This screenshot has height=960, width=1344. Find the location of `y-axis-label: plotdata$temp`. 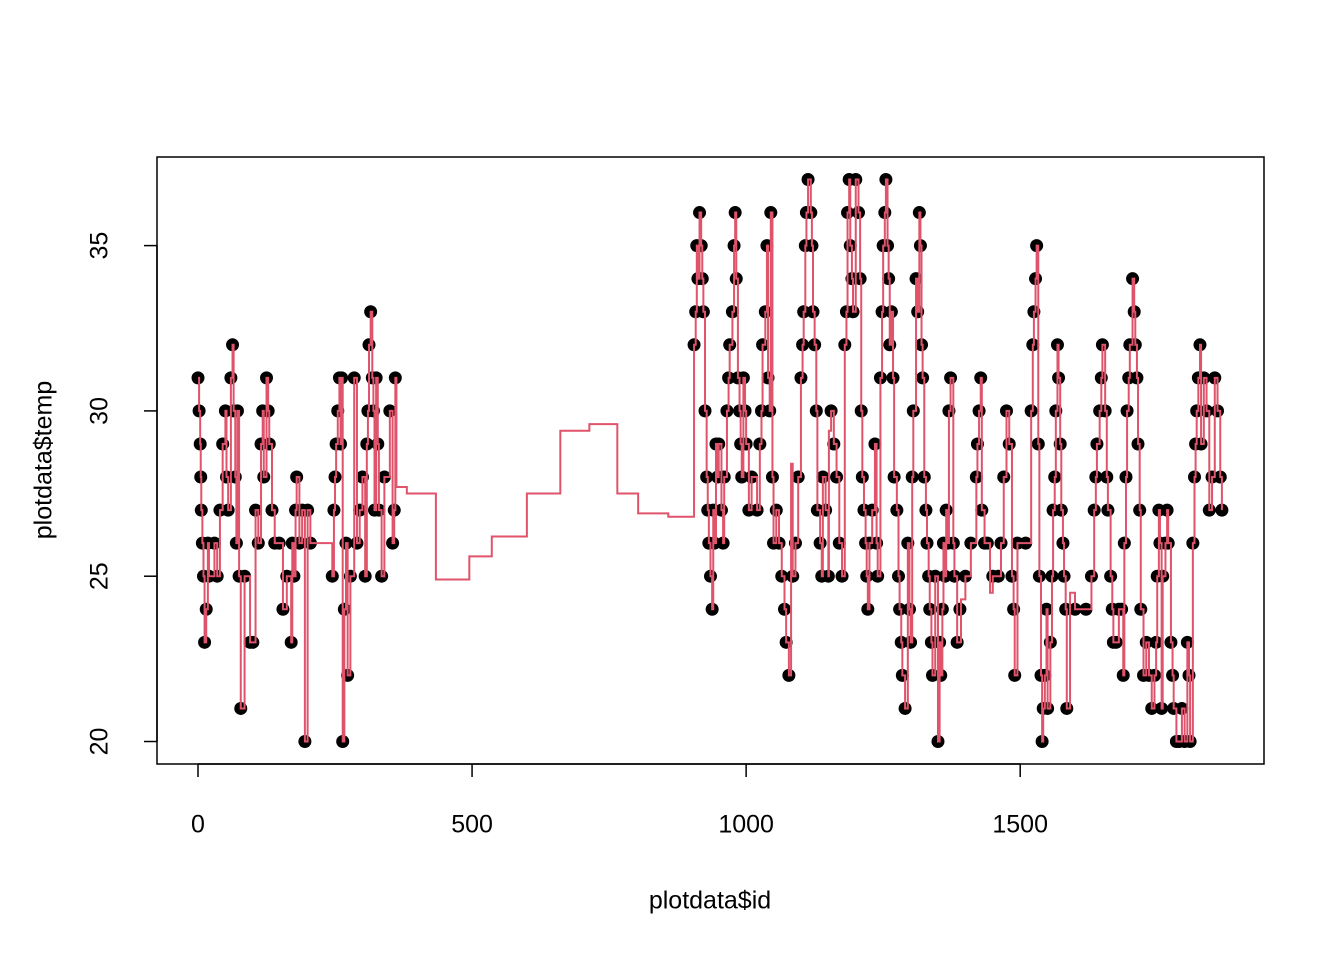

y-axis-label: plotdata$temp is located at coordinates (44, 460).